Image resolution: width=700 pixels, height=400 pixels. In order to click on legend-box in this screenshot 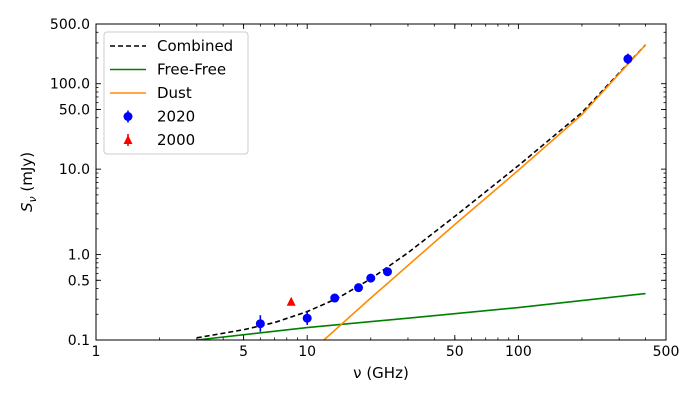, I will do `click(176, 93)`.